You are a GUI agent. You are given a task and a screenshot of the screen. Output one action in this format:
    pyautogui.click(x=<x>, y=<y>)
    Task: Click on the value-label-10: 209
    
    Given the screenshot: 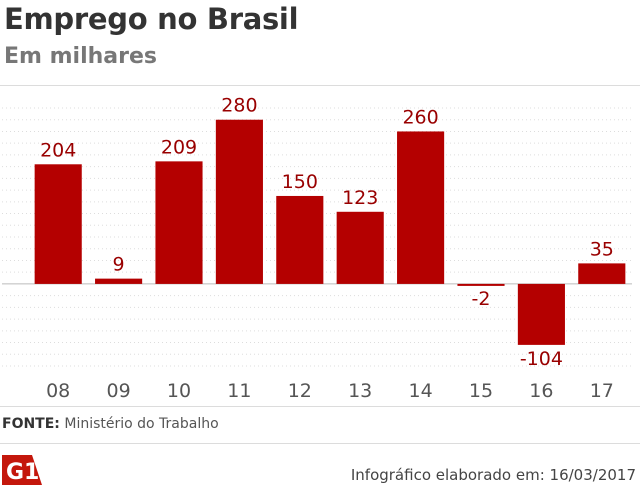 What is the action you would take?
    pyautogui.click(x=179, y=147)
    